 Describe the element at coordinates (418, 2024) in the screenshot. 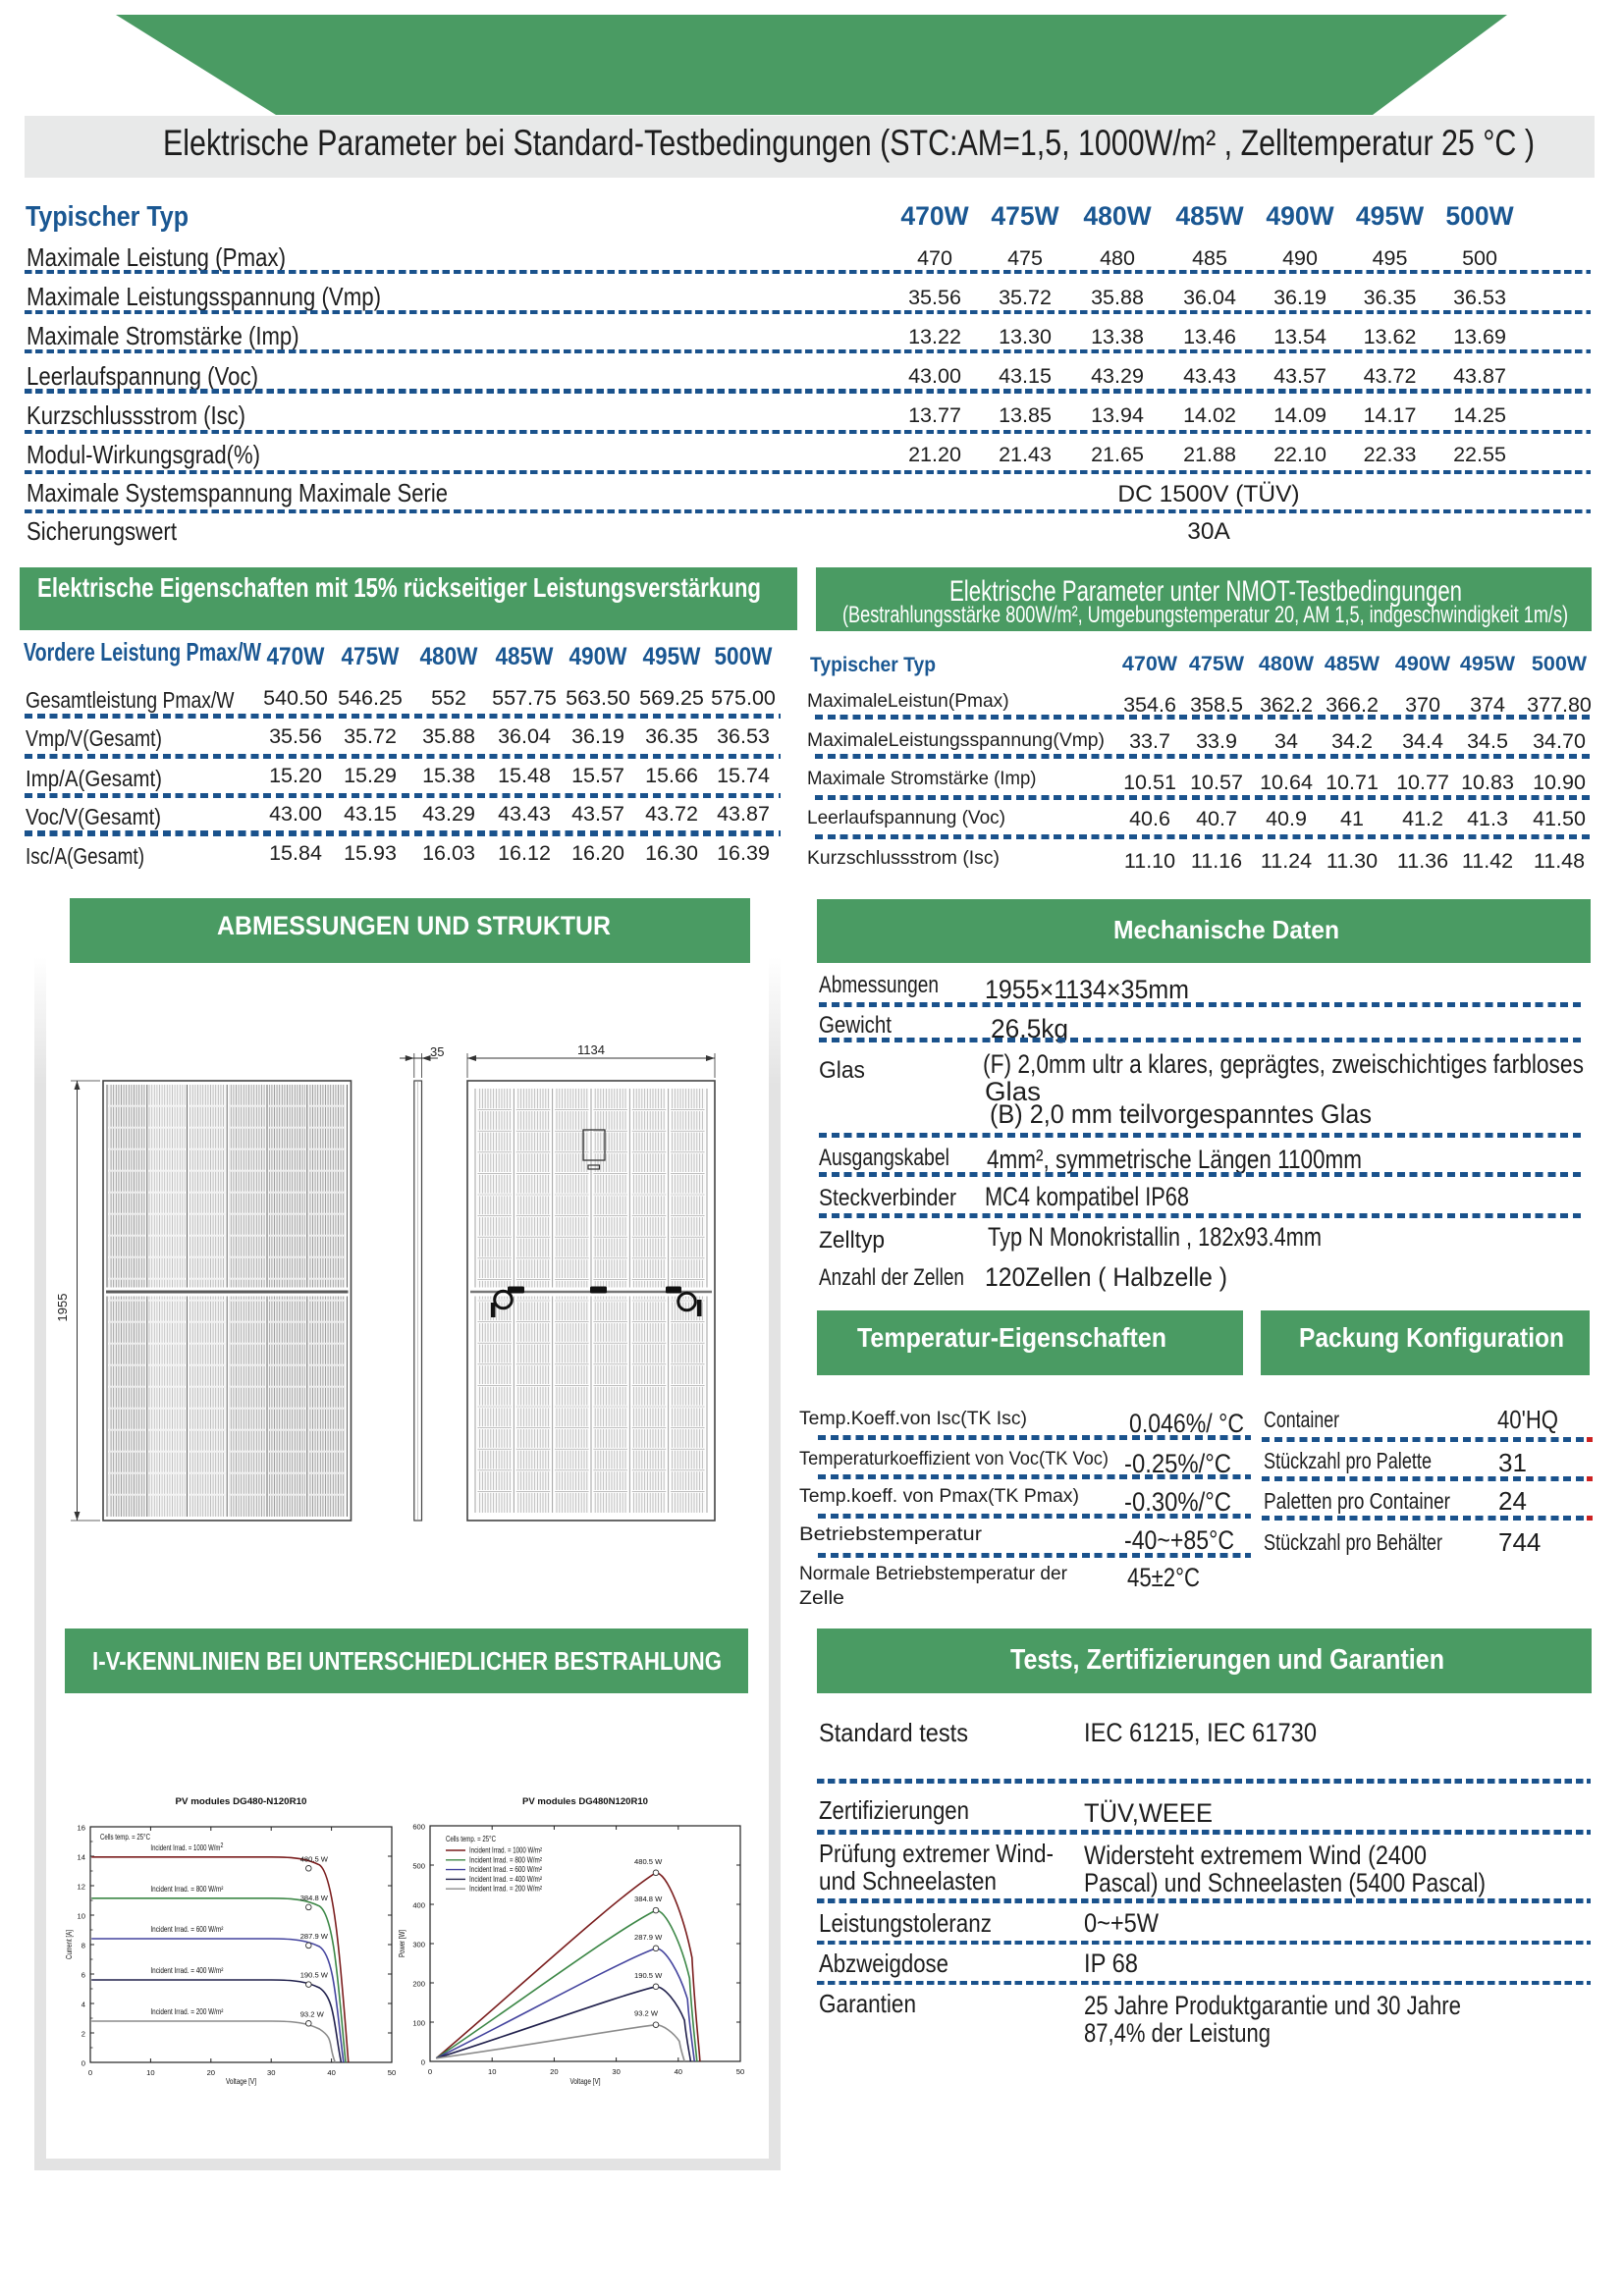

I see `svg-text: 100` at that location.